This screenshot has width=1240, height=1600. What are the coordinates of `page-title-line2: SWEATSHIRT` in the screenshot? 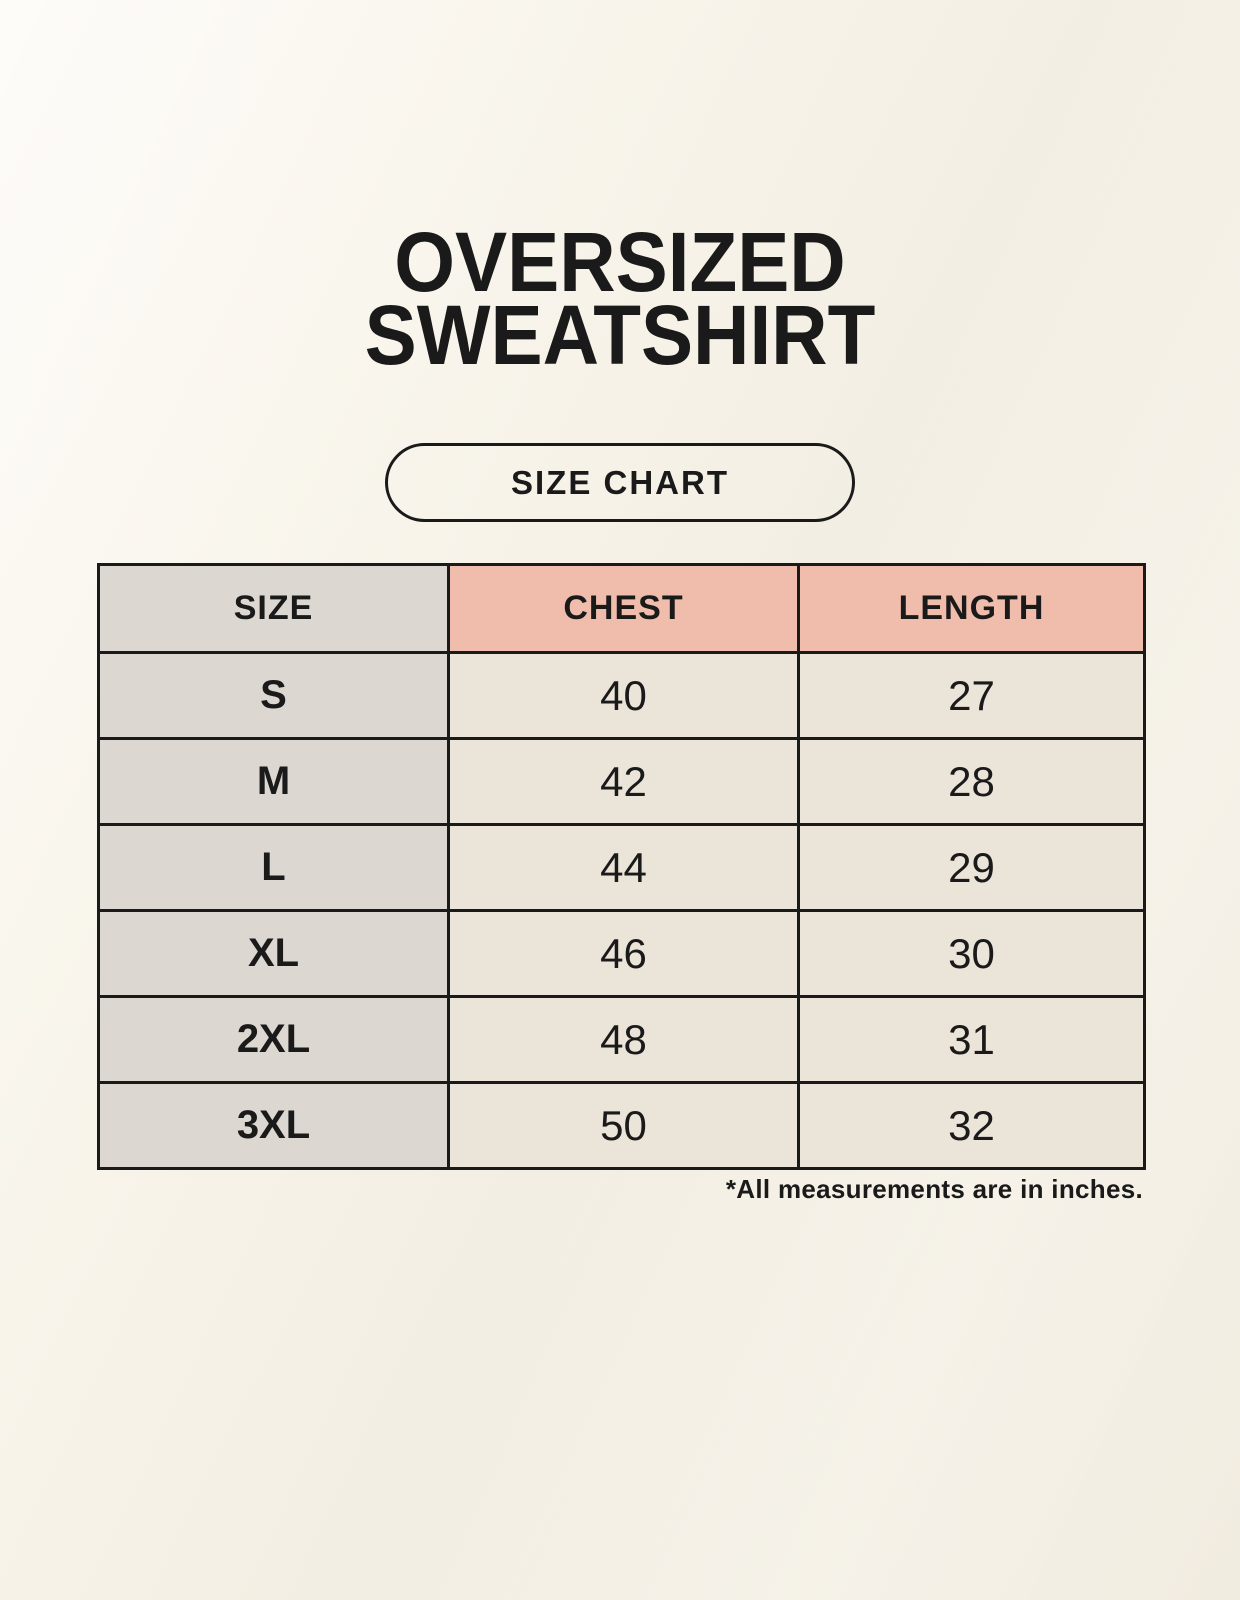 It's located at (620, 335).